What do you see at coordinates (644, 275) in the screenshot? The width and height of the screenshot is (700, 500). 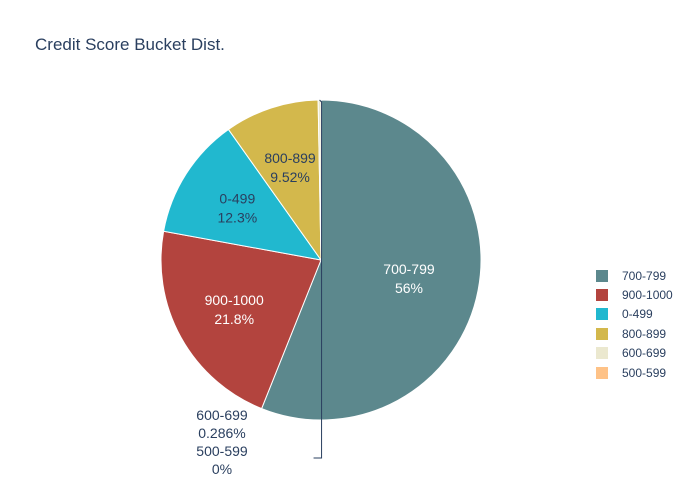 I see `legend-label-700-799: 700-799` at bounding box center [644, 275].